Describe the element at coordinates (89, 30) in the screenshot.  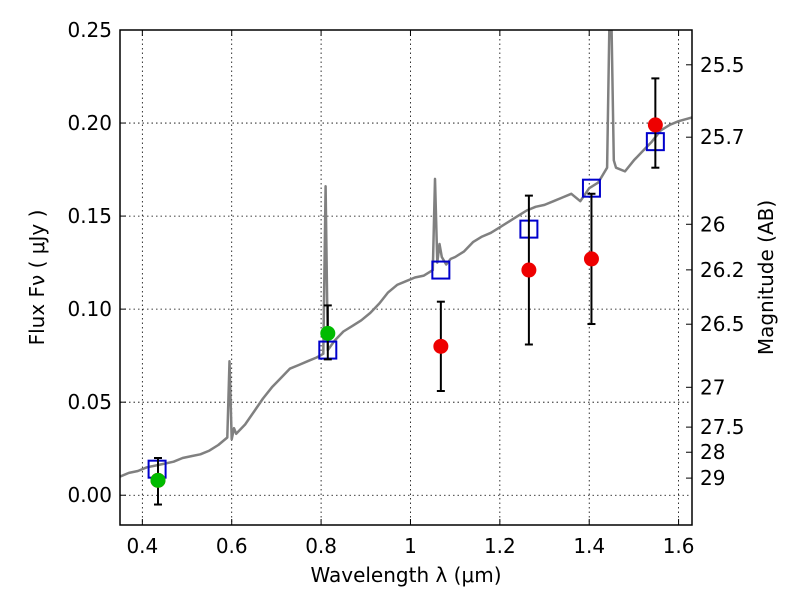
I see `y-tick-label: 0.25` at that location.